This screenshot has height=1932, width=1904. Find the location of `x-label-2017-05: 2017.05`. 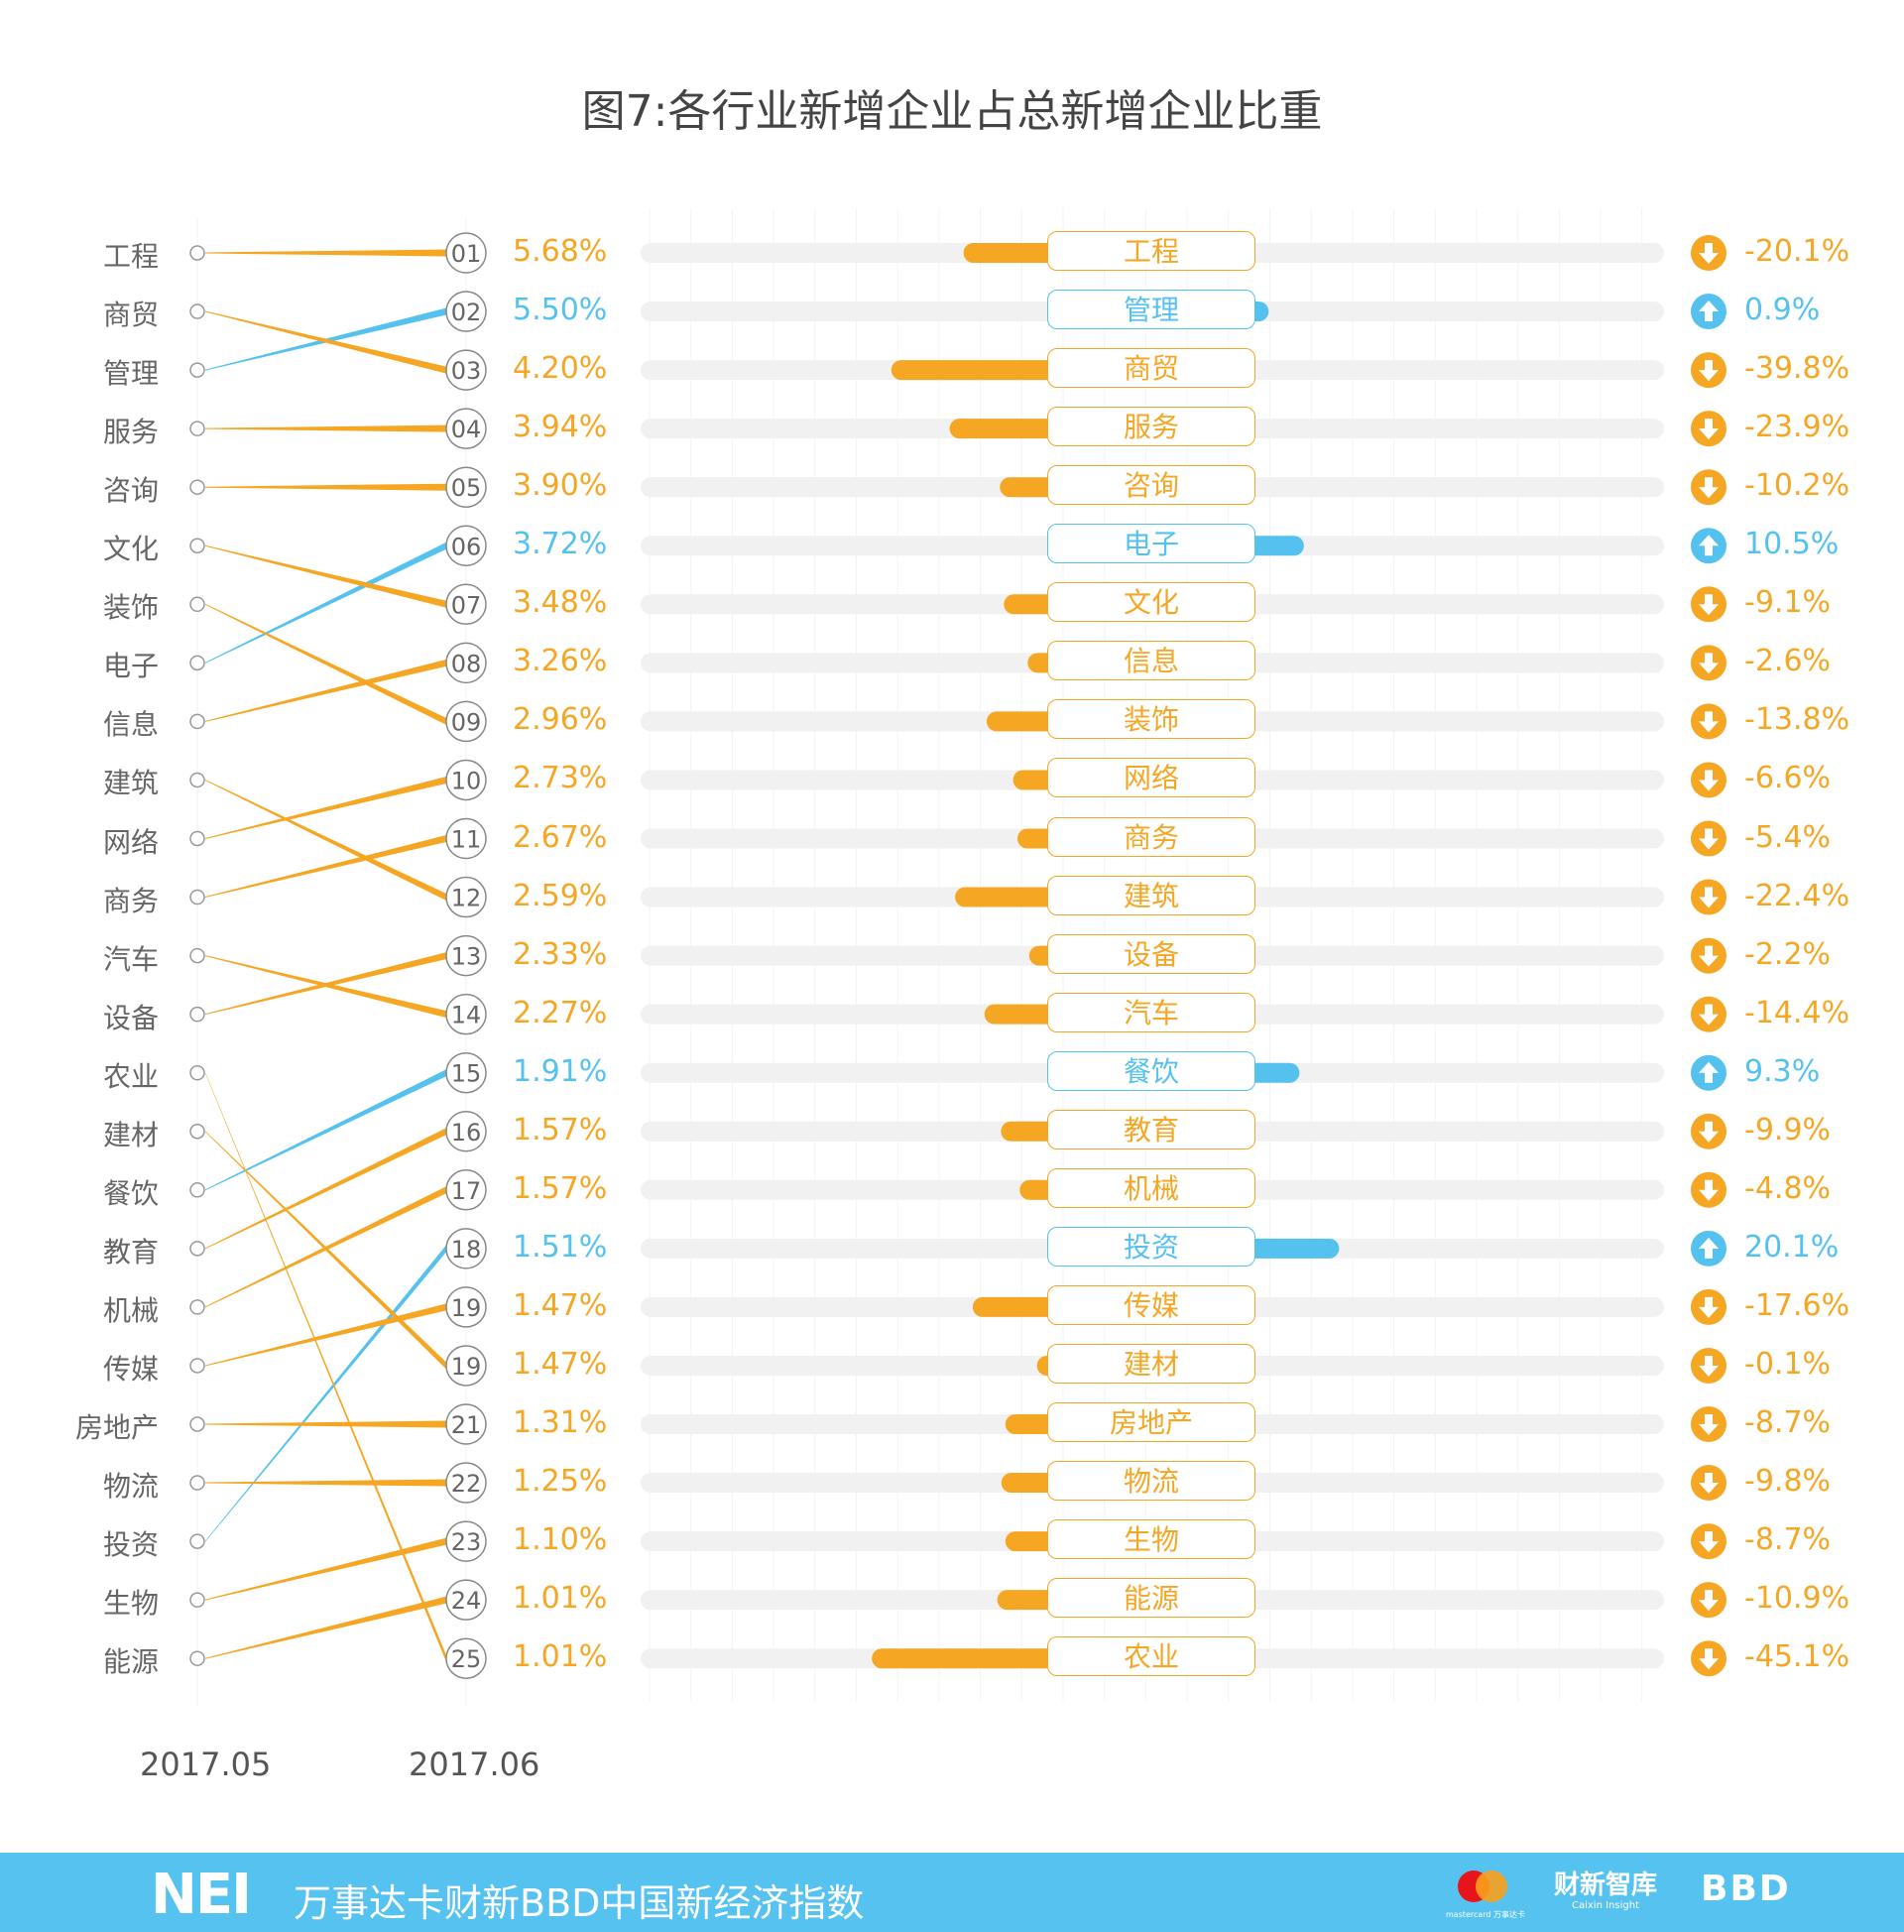

x-label-2017-05: 2017.05 is located at coordinates (206, 1764).